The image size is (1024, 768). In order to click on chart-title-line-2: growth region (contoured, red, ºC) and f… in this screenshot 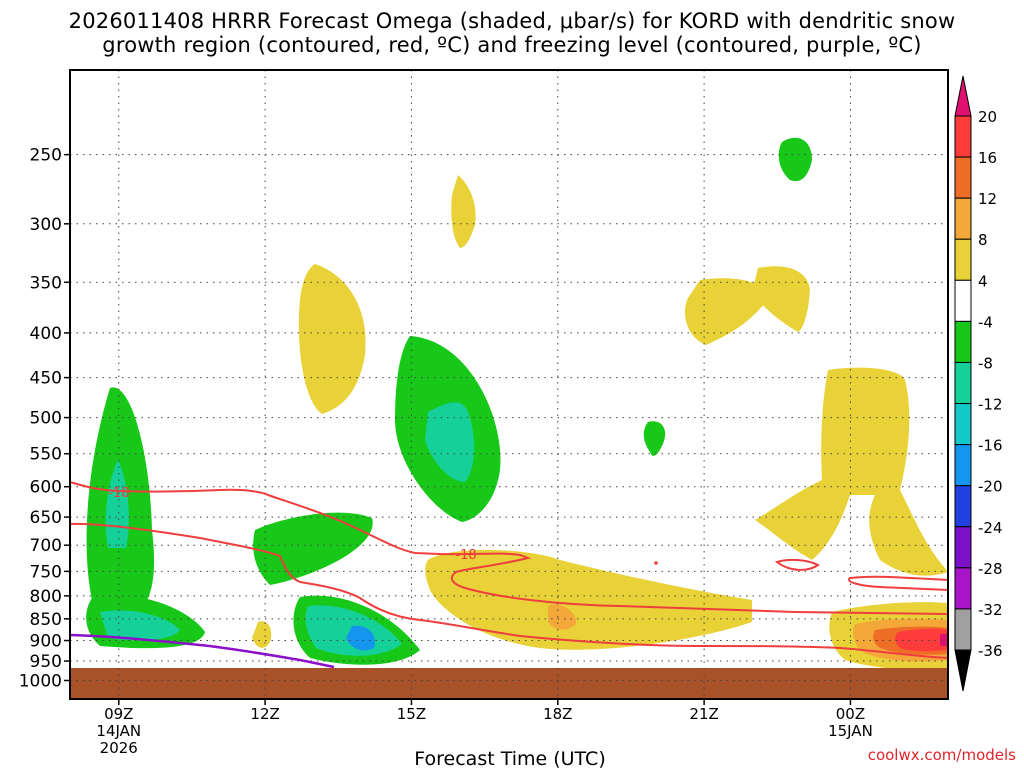, I will do `click(512, 45)`.